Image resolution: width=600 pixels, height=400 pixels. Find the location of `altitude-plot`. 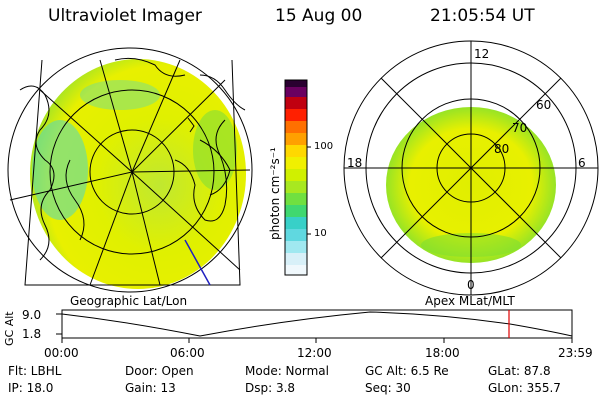

altitude-plot is located at coordinates (314, 326).